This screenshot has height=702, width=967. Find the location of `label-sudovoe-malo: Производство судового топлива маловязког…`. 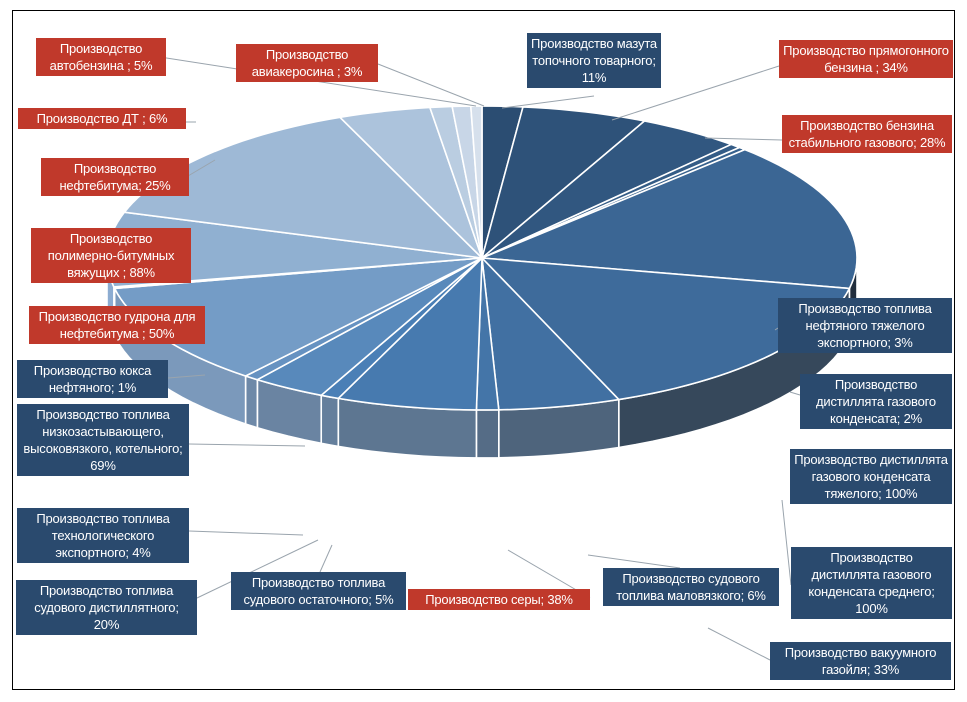

label-sudovoe-malo: Производство судового топлива маловязког… is located at coordinates (691, 587).